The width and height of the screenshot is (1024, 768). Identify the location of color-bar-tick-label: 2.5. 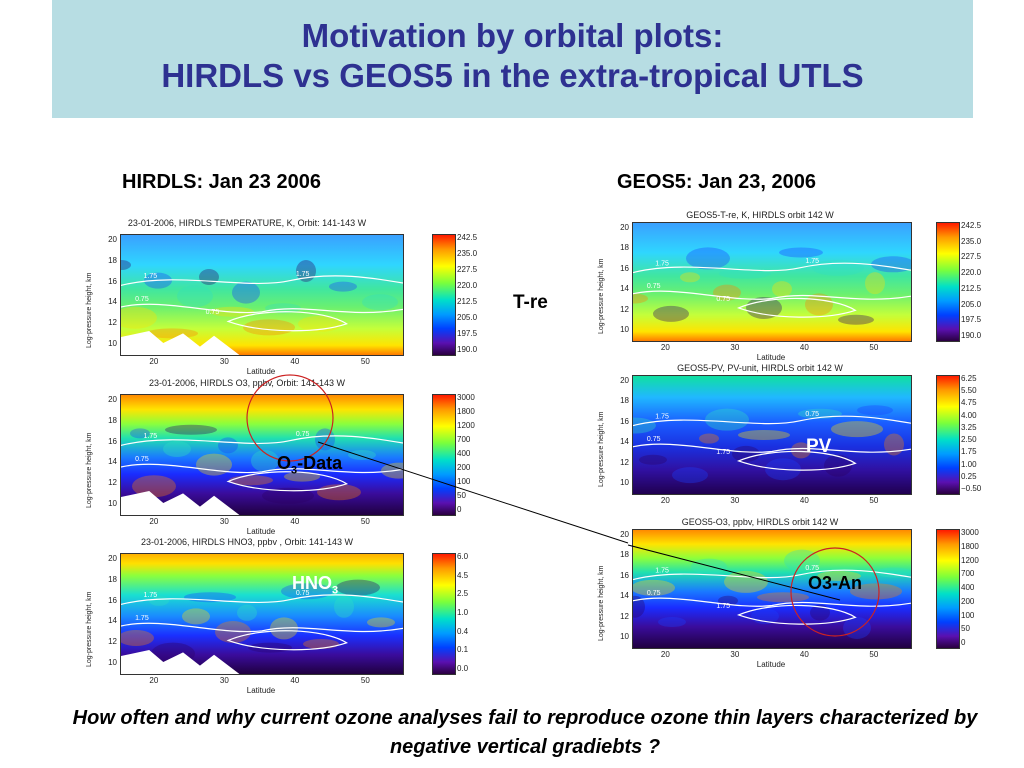
(463, 594).